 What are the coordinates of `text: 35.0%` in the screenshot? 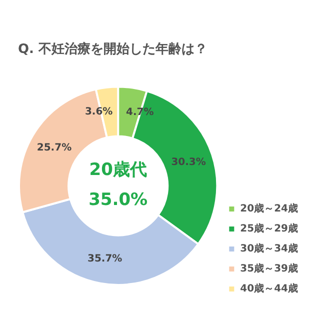 It's located at (118, 200).